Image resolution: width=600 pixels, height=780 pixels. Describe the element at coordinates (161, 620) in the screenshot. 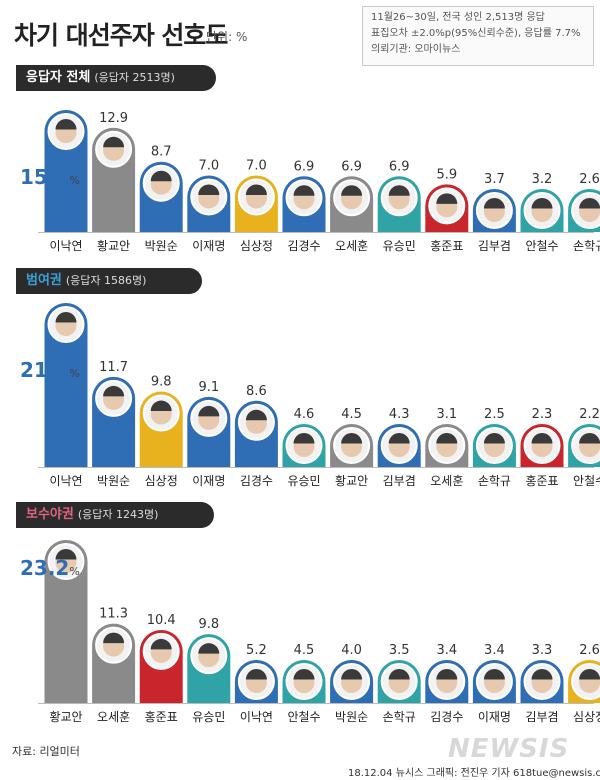

I see `value-label: 10.4` at that location.